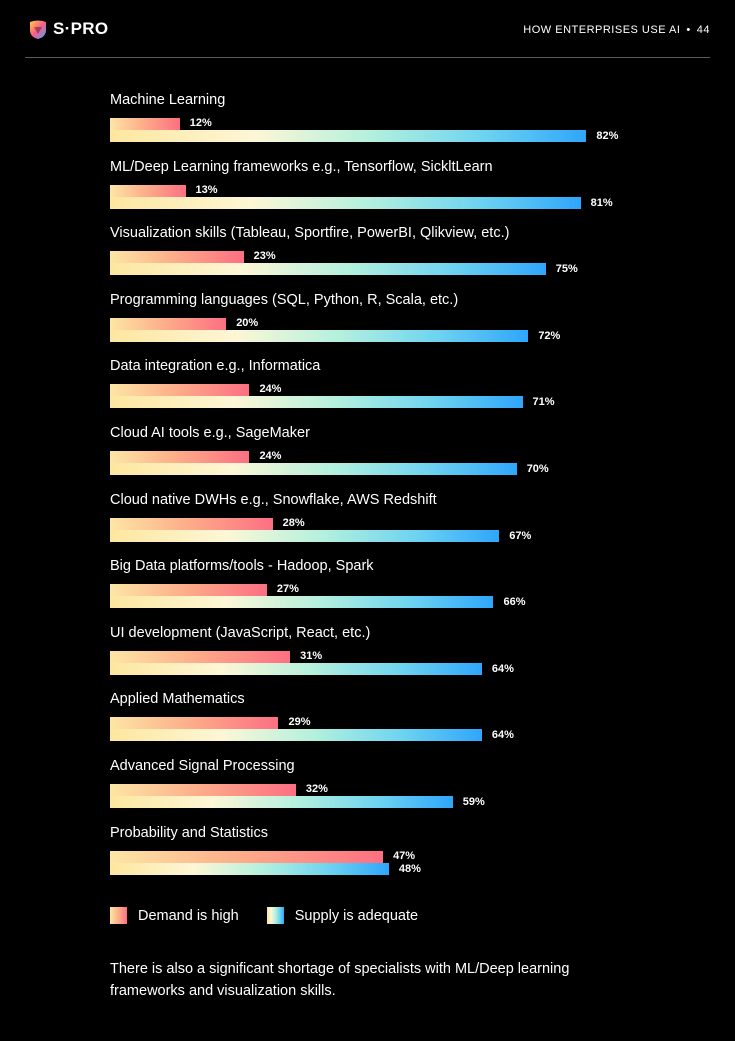 The width and height of the screenshot is (735, 1041). Describe the element at coordinates (206, 189) in the screenshot. I see `demand-value-label: 13%` at that location.